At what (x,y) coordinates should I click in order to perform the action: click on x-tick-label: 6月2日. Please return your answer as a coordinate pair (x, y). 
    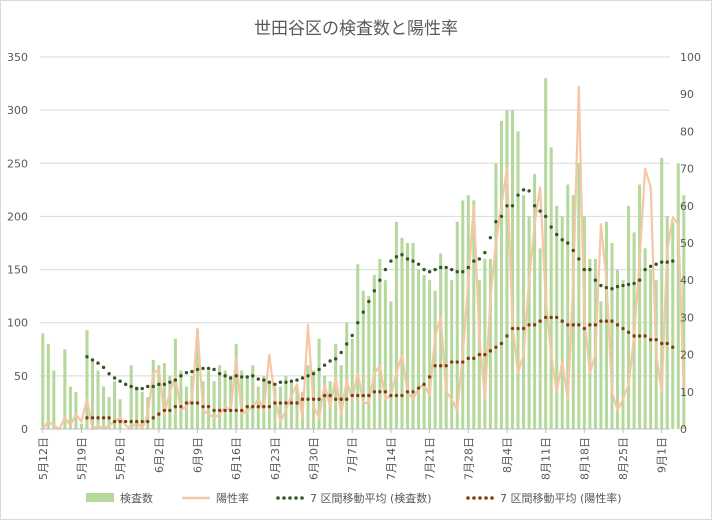
    Looking at the image, I should click on (159, 455).